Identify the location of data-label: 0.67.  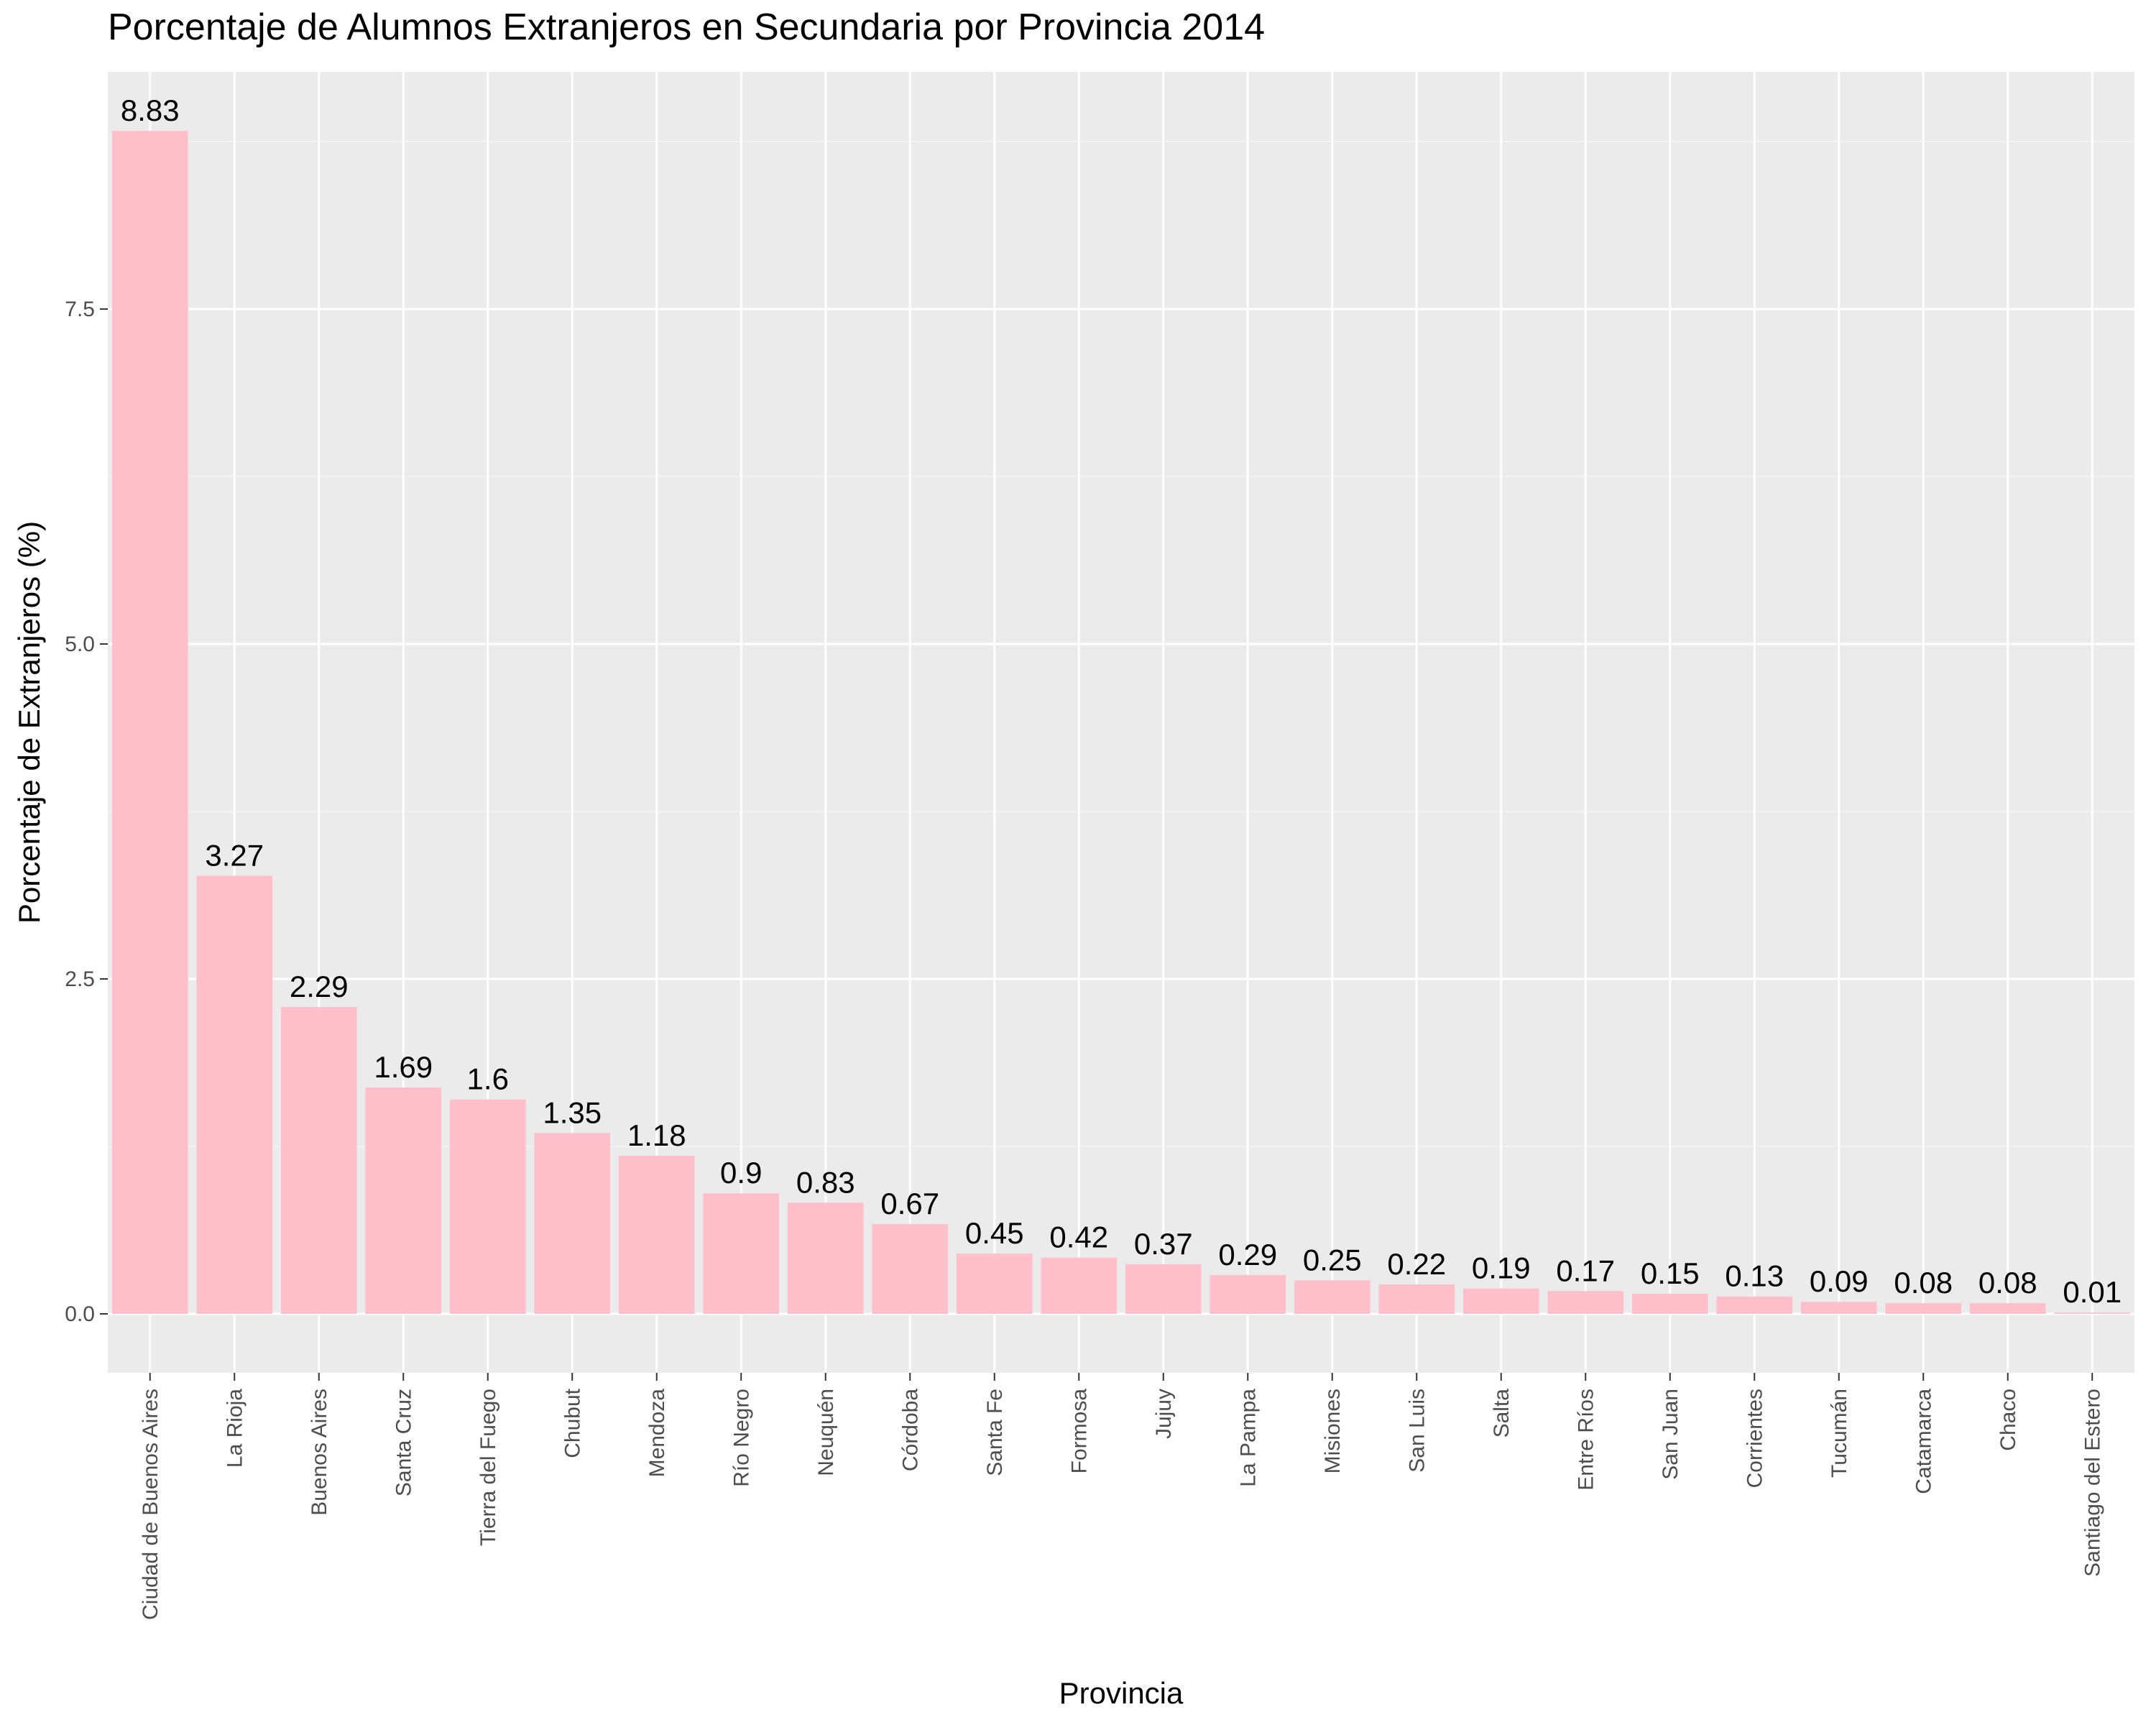
(910, 1203).